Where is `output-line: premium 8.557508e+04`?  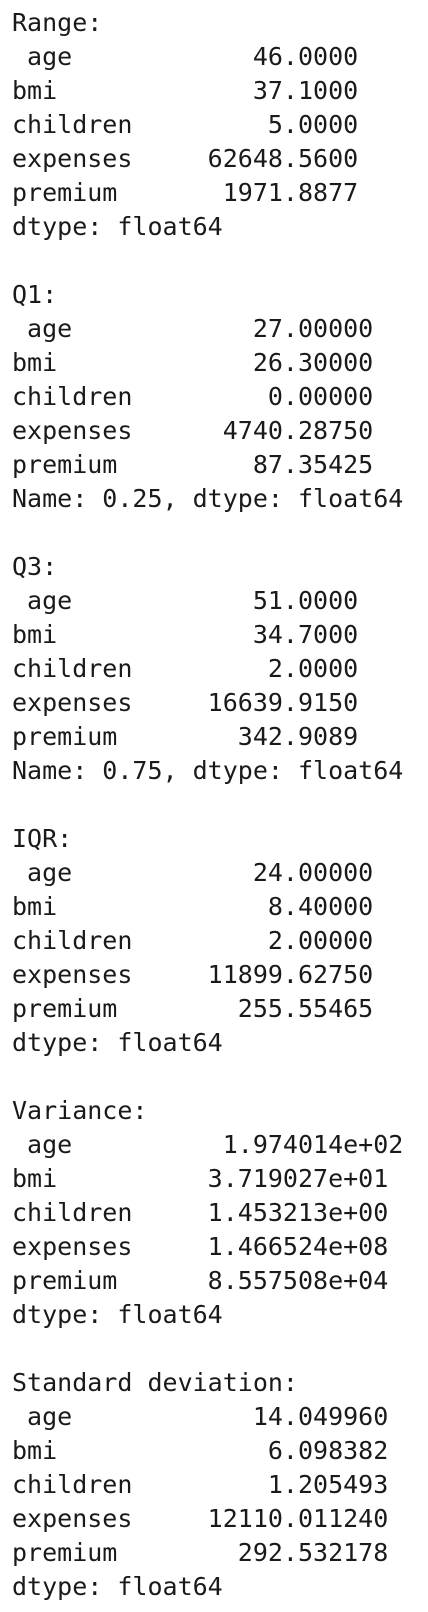 output-line: premium 8.557508e+04 is located at coordinates (200, 1280).